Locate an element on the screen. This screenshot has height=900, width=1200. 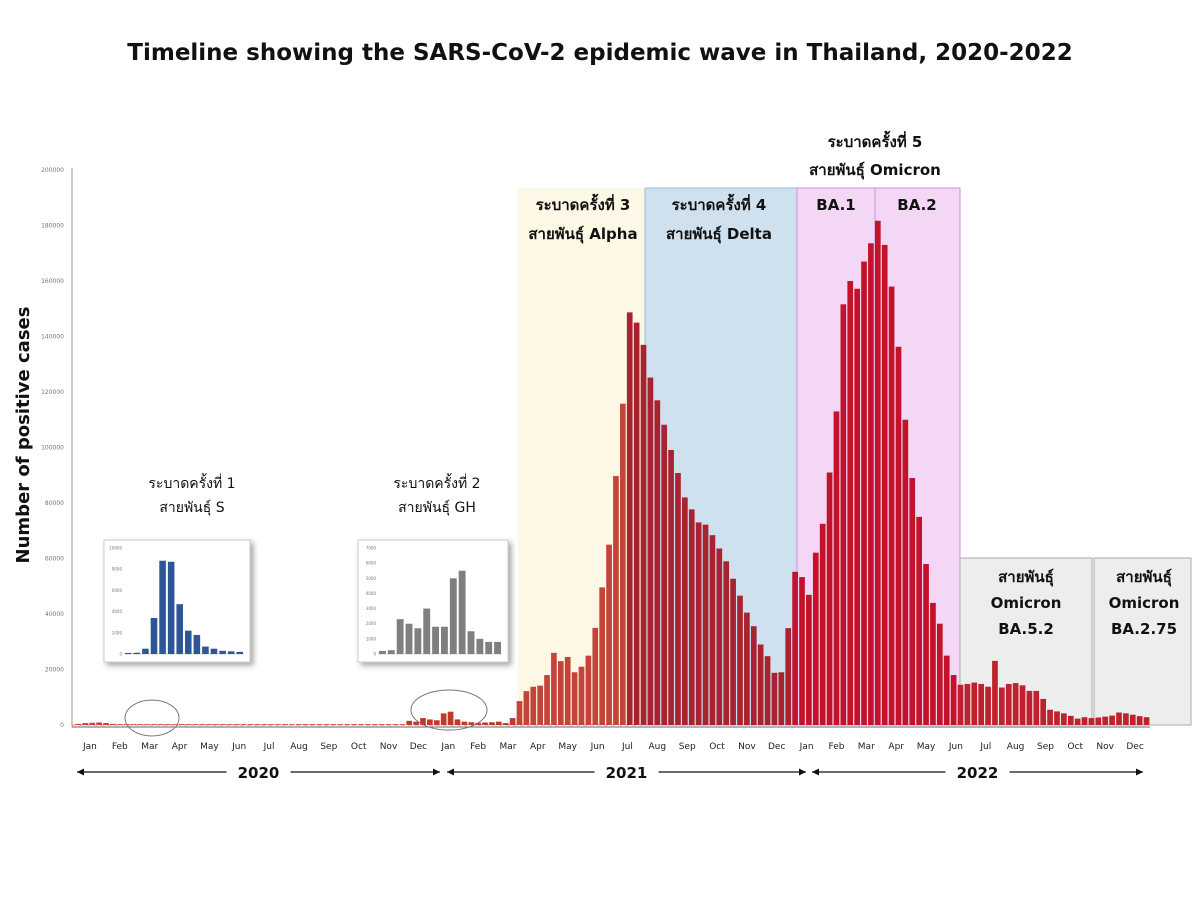
ba52-line-1: สายพันธุ์ is located at coordinates (1026, 577).